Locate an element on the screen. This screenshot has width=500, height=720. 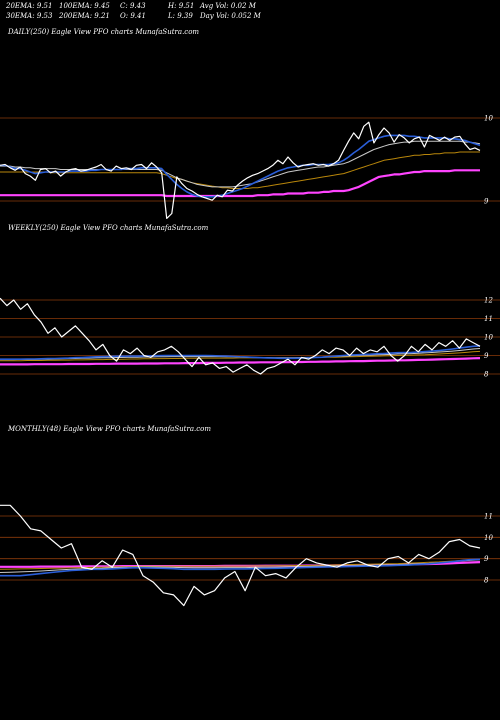
ema30-value: 30EMA: 9.53 is located at coordinates (29, 16).